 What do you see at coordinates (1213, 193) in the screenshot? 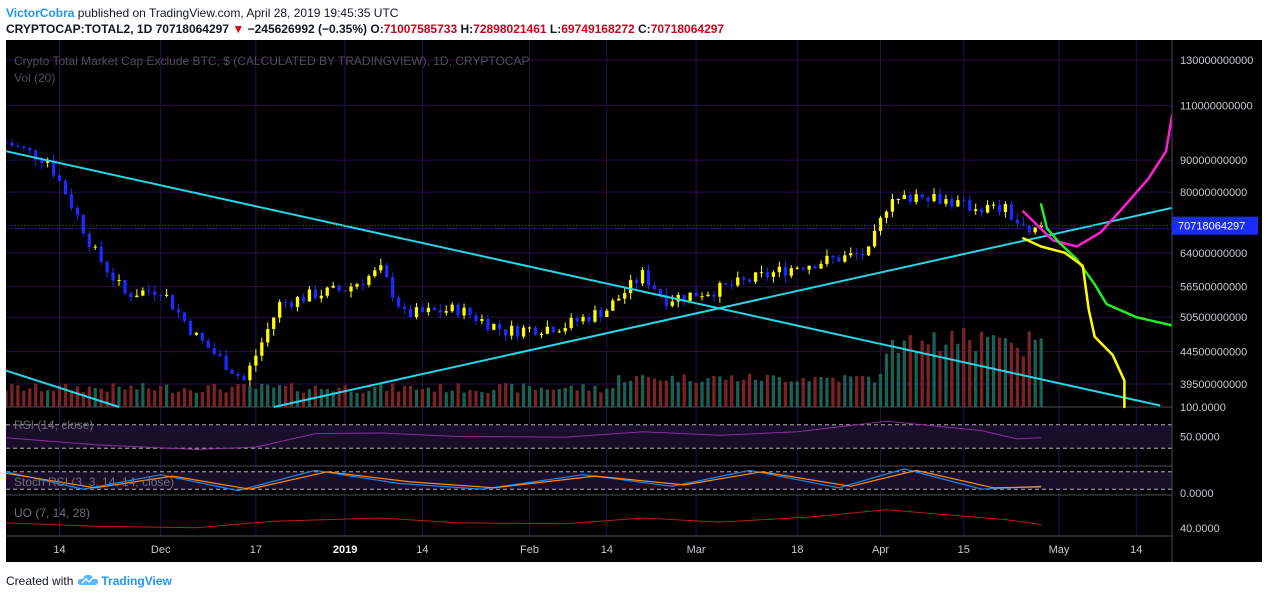
I see `price-tick-label: 80000000000` at bounding box center [1213, 193].